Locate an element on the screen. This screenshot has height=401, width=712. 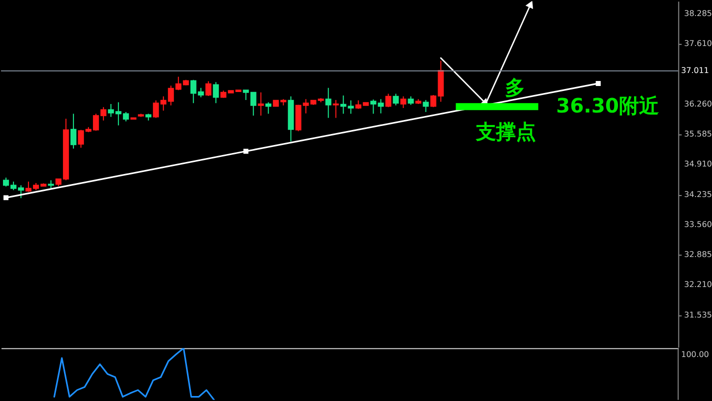
annotation: 多 is located at coordinates (515, 88).